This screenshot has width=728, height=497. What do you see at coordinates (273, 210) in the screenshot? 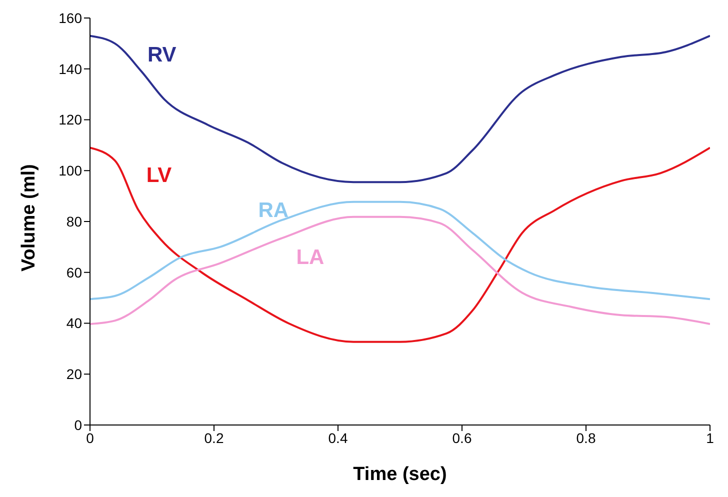
I see `series-label: RA` at bounding box center [273, 210].